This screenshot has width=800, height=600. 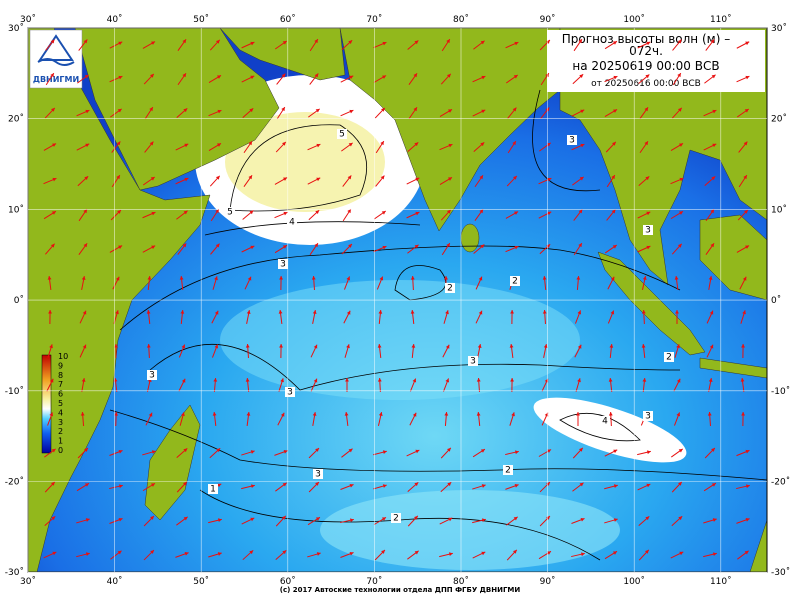 What do you see at coordinates (663, 156) in the screenshot?
I see `southeast-asia` at bounding box center [663, 156].